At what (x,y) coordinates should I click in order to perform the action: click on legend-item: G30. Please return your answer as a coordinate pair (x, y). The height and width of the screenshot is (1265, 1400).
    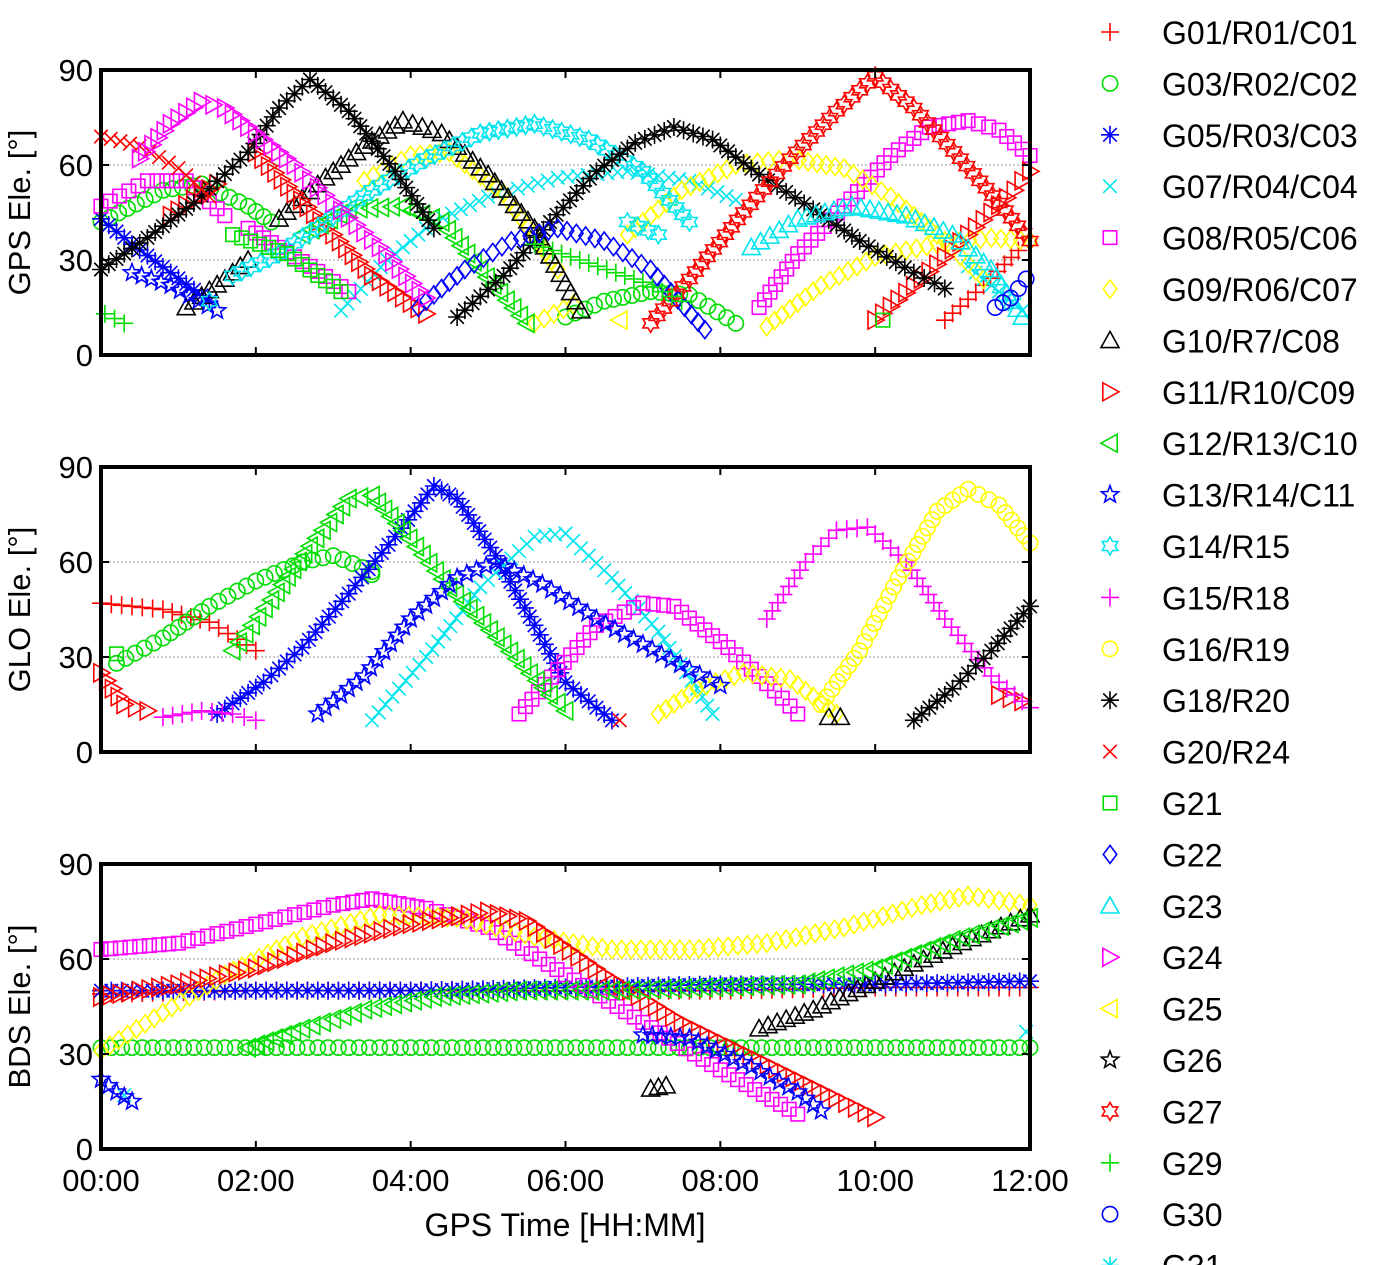
    Looking at the image, I should click on (1161, 1215).